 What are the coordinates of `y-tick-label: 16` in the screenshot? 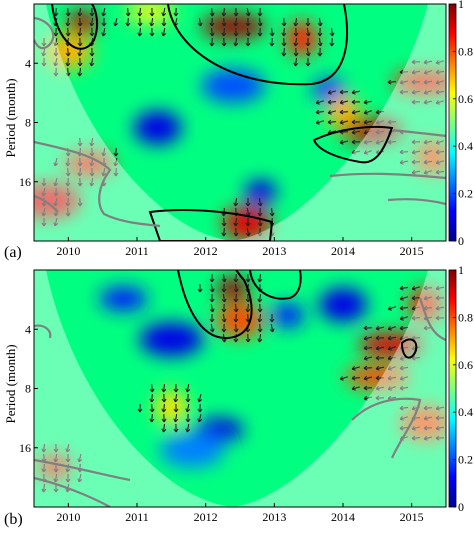 It's located at (25, 182).